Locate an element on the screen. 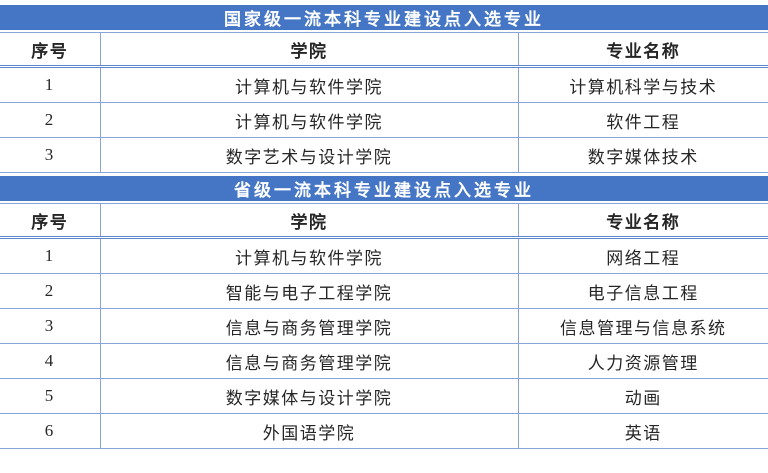  table-row: 2 计算机与软件学院 软件工程 is located at coordinates (384, 120).